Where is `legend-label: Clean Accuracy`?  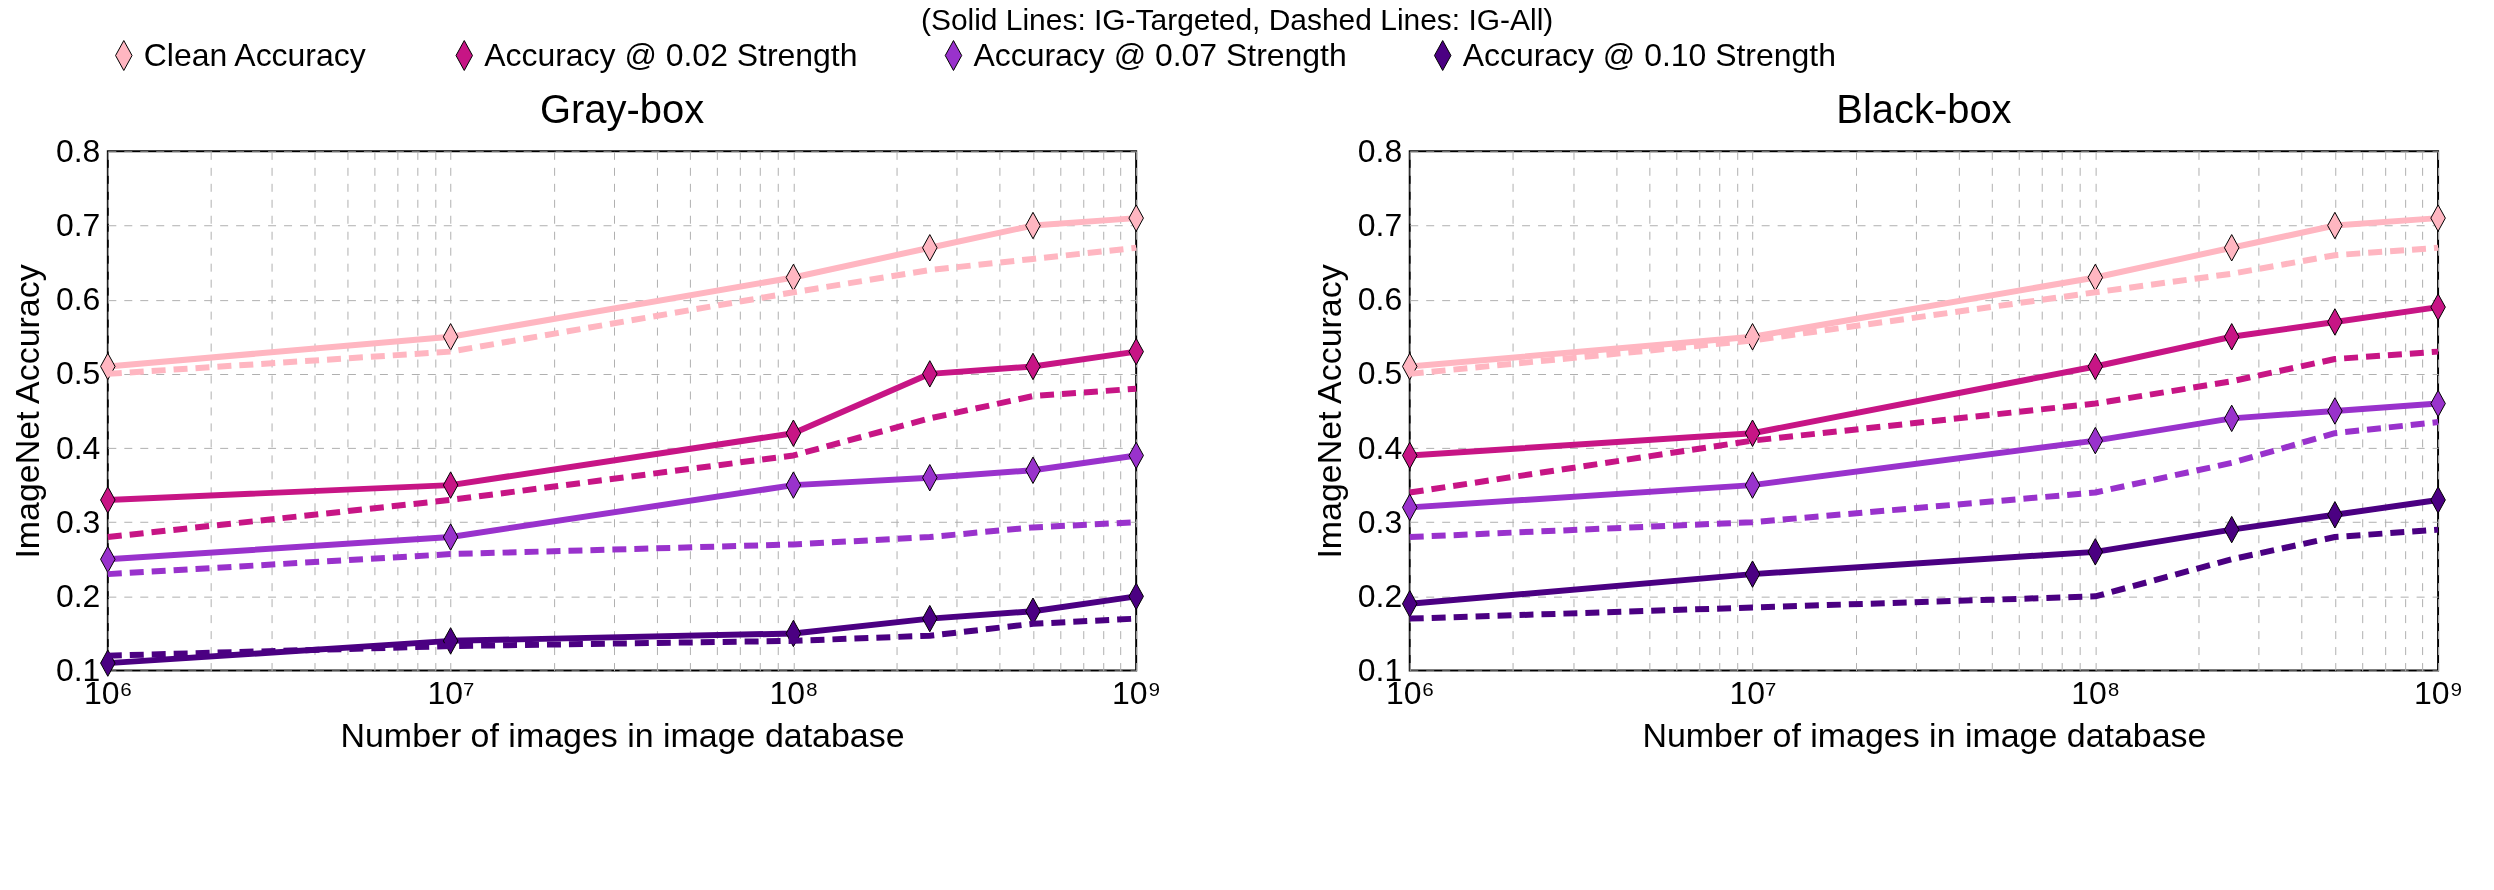
legend-label: Clean Accuracy is located at coordinates (254, 54).